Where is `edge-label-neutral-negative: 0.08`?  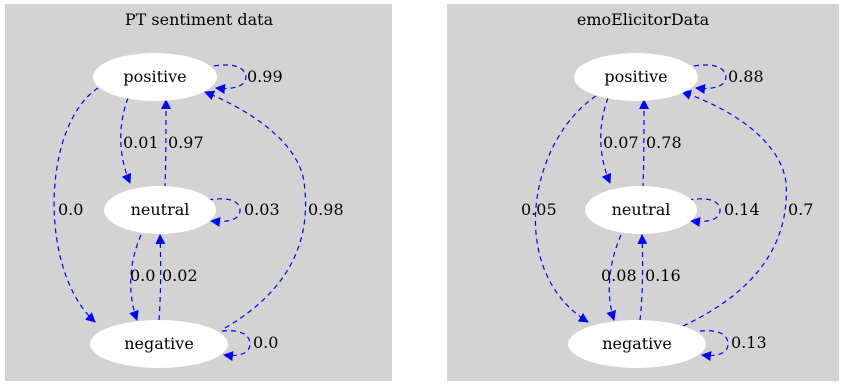
edge-label-neutral-negative: 0.08 is located at coordinates (619, 275).